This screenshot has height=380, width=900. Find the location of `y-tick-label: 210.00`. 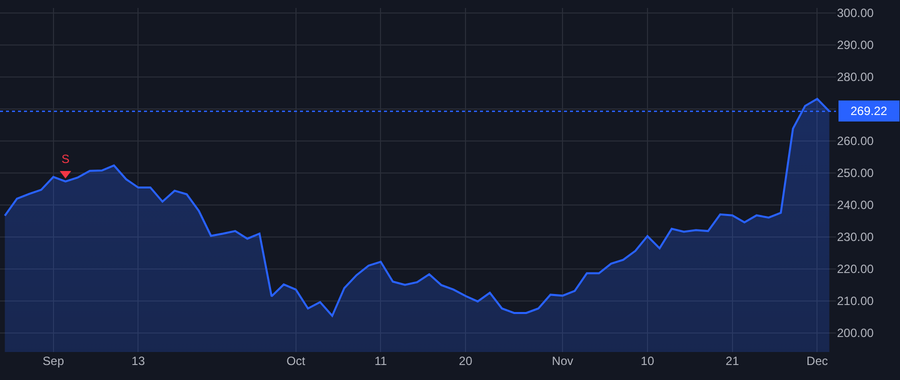

y-tick-label: 210.00 is located at coordinates (855, 301).